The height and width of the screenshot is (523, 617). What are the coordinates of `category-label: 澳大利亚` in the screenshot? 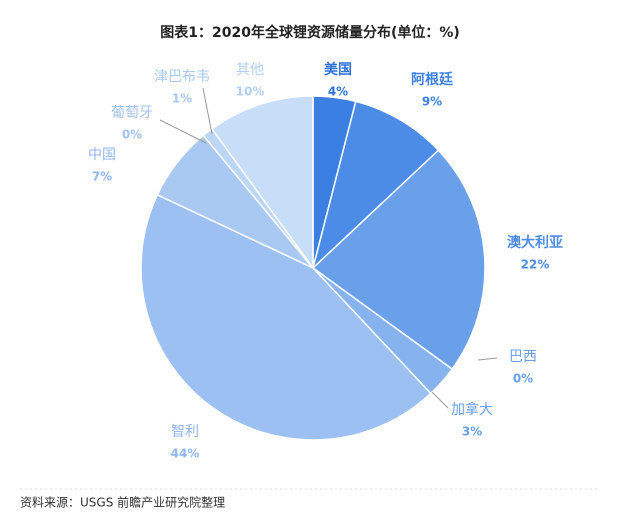 It's located at (535, 242).